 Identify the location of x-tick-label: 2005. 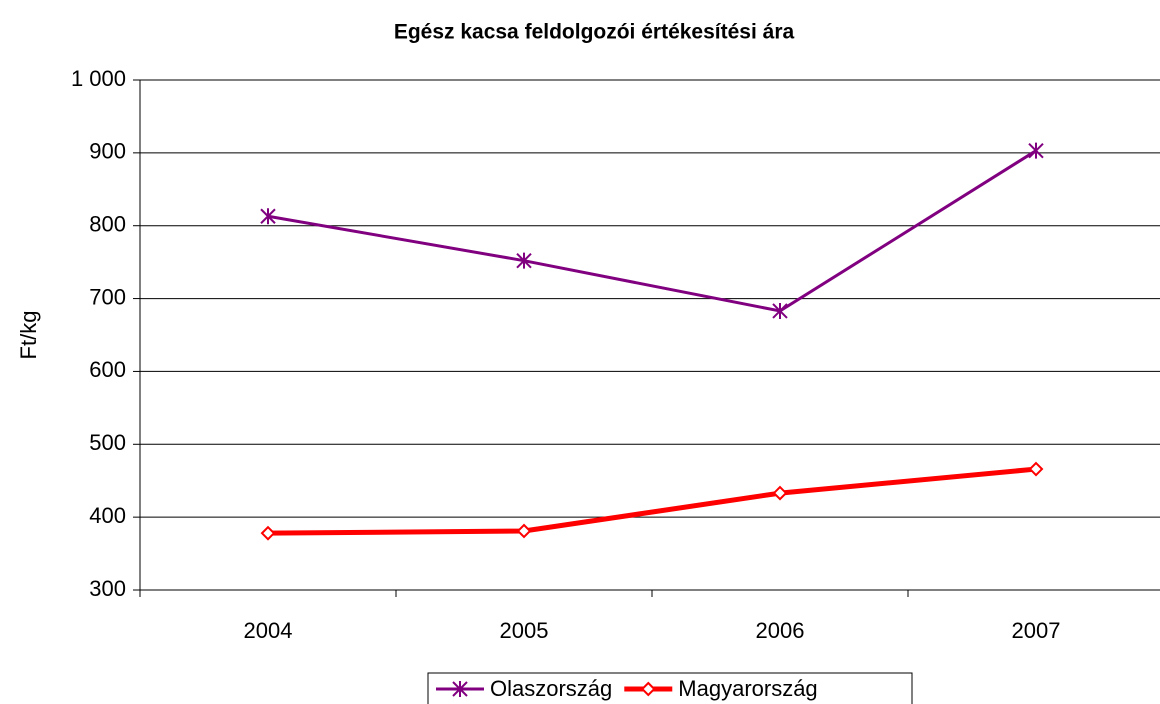
(524, 630).